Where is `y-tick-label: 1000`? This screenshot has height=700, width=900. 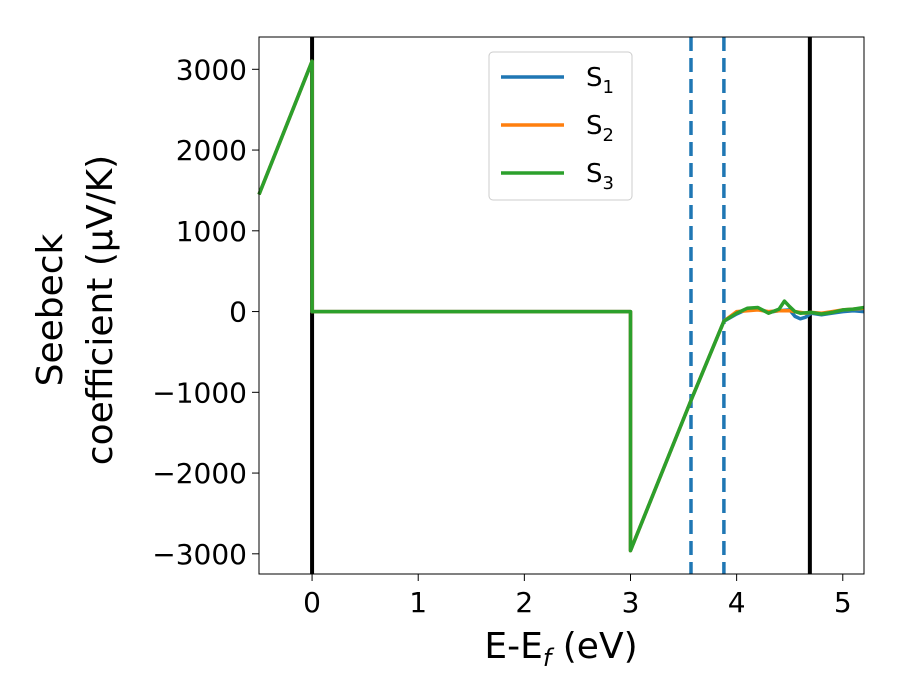
y-tick-label: 1000 is located at coordinates (211, 231).